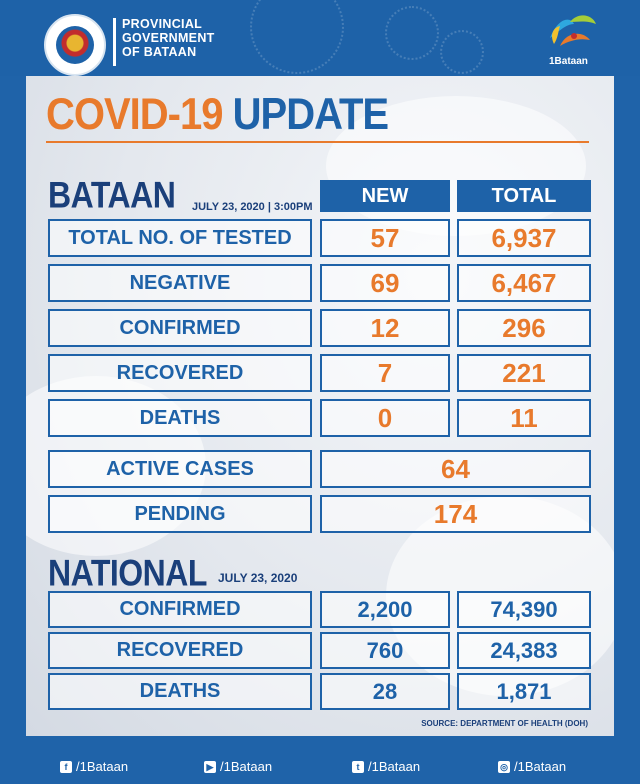  I want to click on pending-label: PENDING, so click(180, 514).